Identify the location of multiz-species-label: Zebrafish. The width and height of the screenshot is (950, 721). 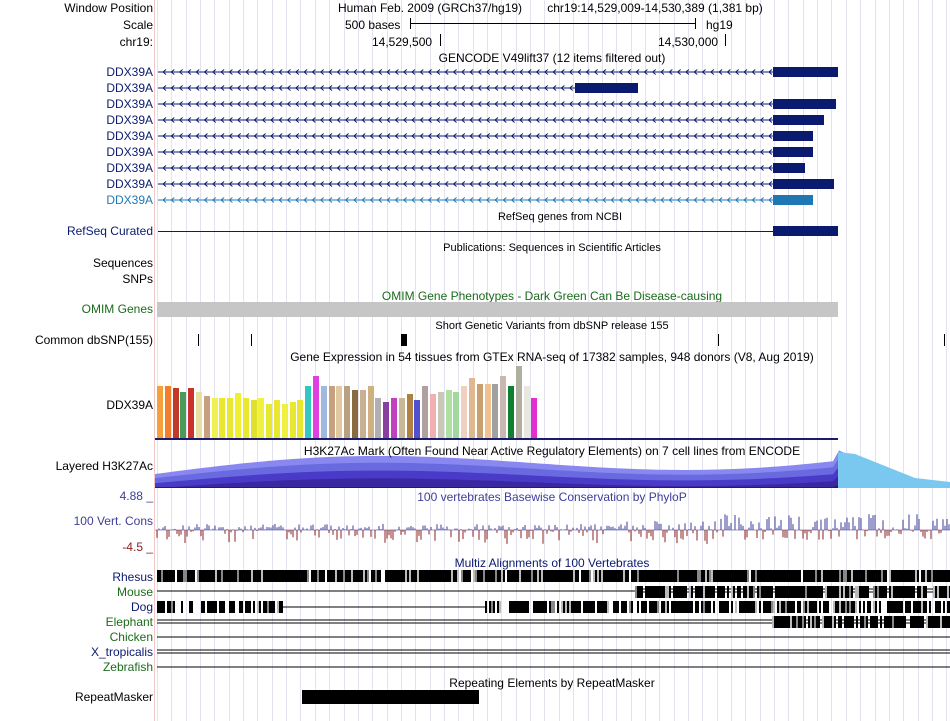
(127, 667).